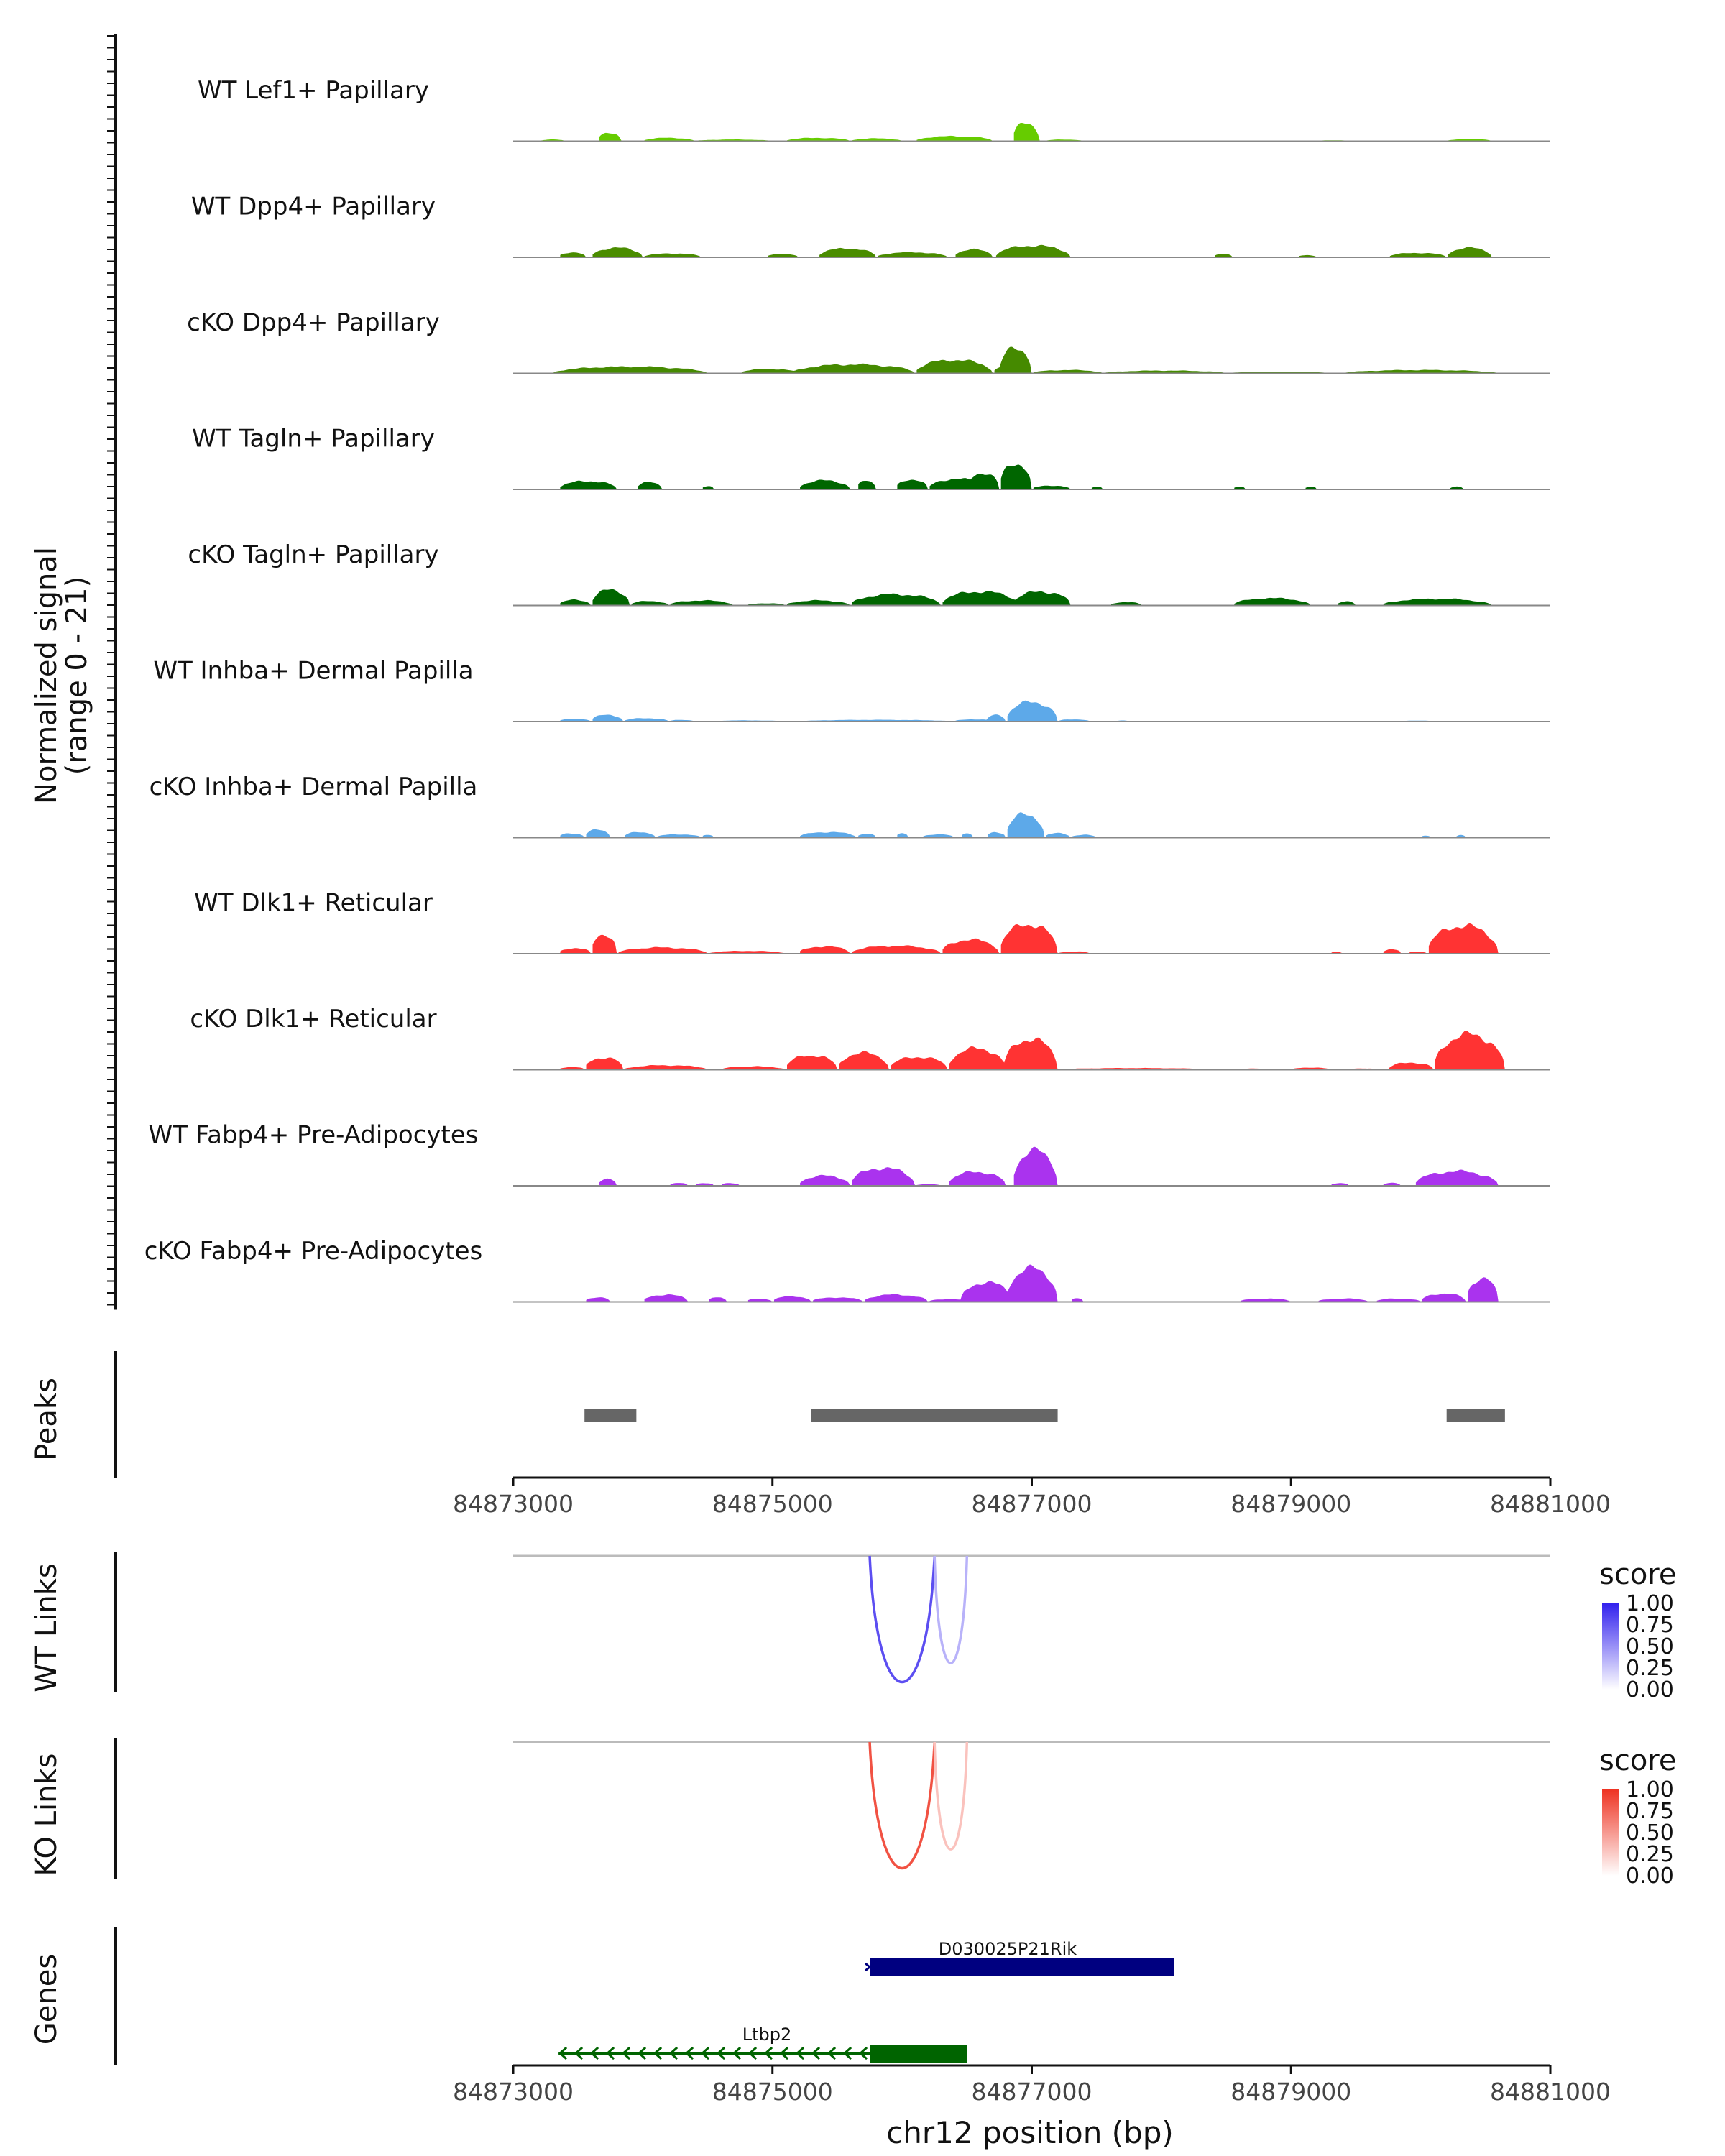 Image resolution: width=1725 pixels, height=2156 pixels. I want to click on wt-links-track: 1.000.750.500.250.00, so click(894, 1627).